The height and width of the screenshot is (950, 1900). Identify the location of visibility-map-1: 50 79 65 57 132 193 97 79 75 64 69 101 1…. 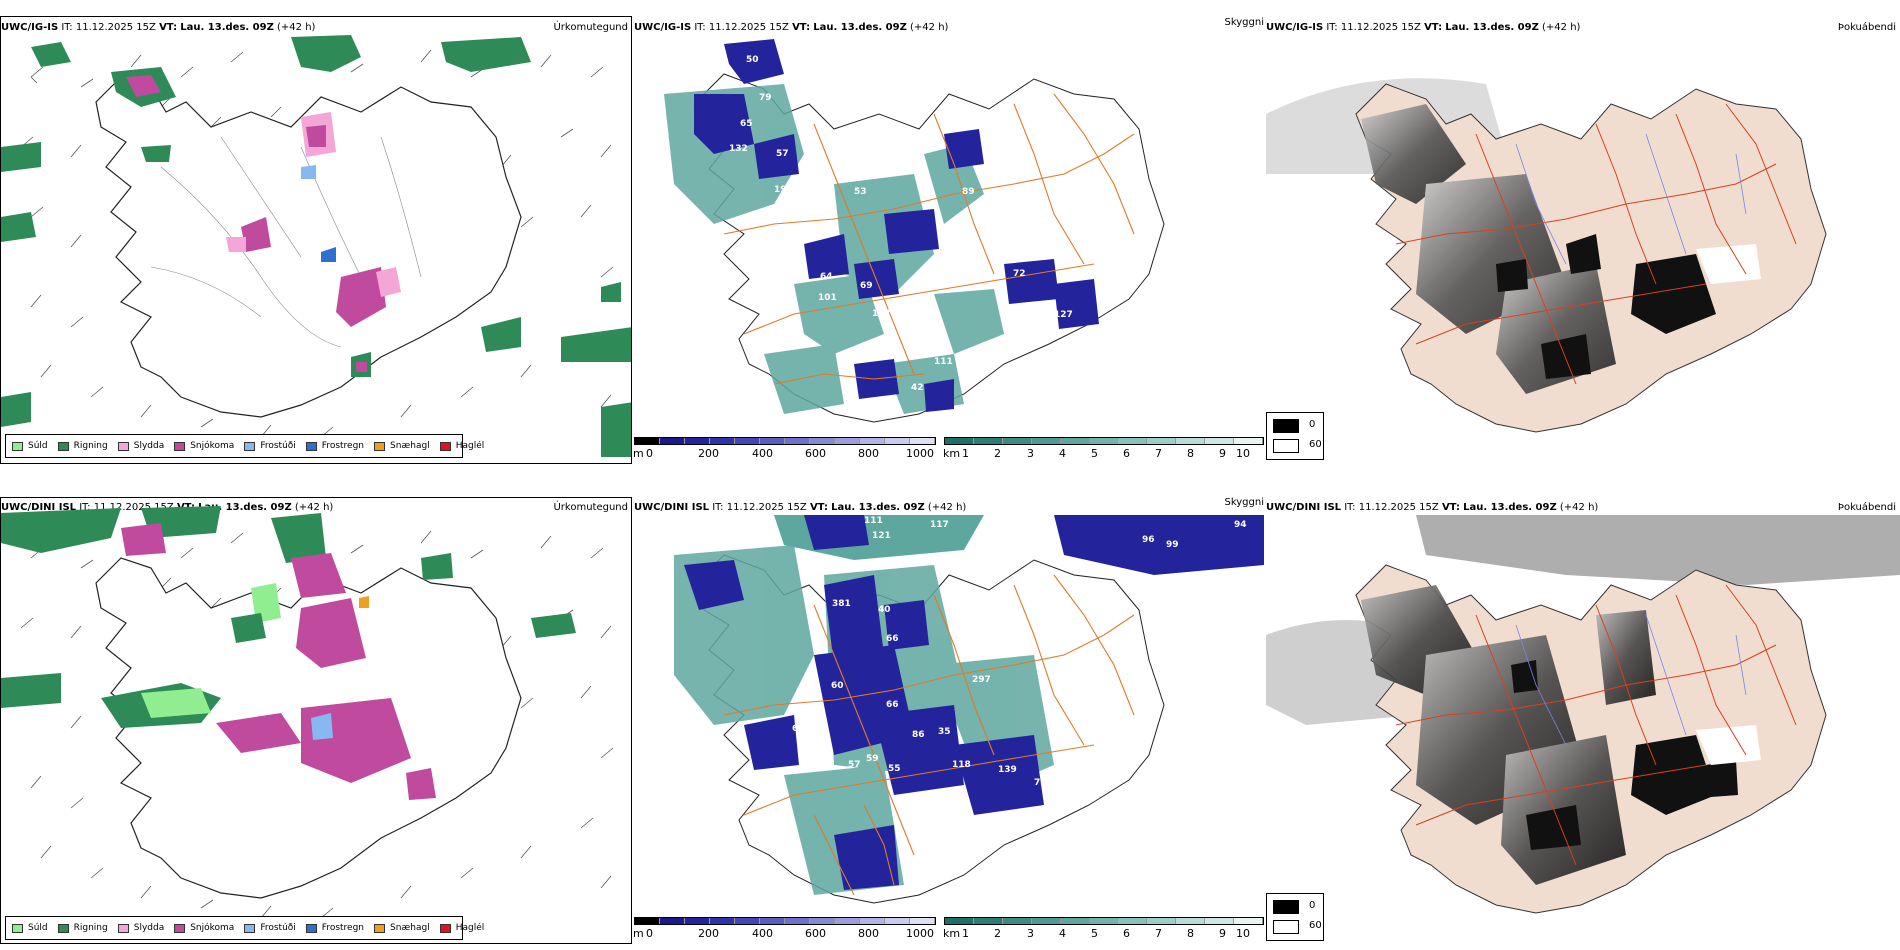
(949, 234).